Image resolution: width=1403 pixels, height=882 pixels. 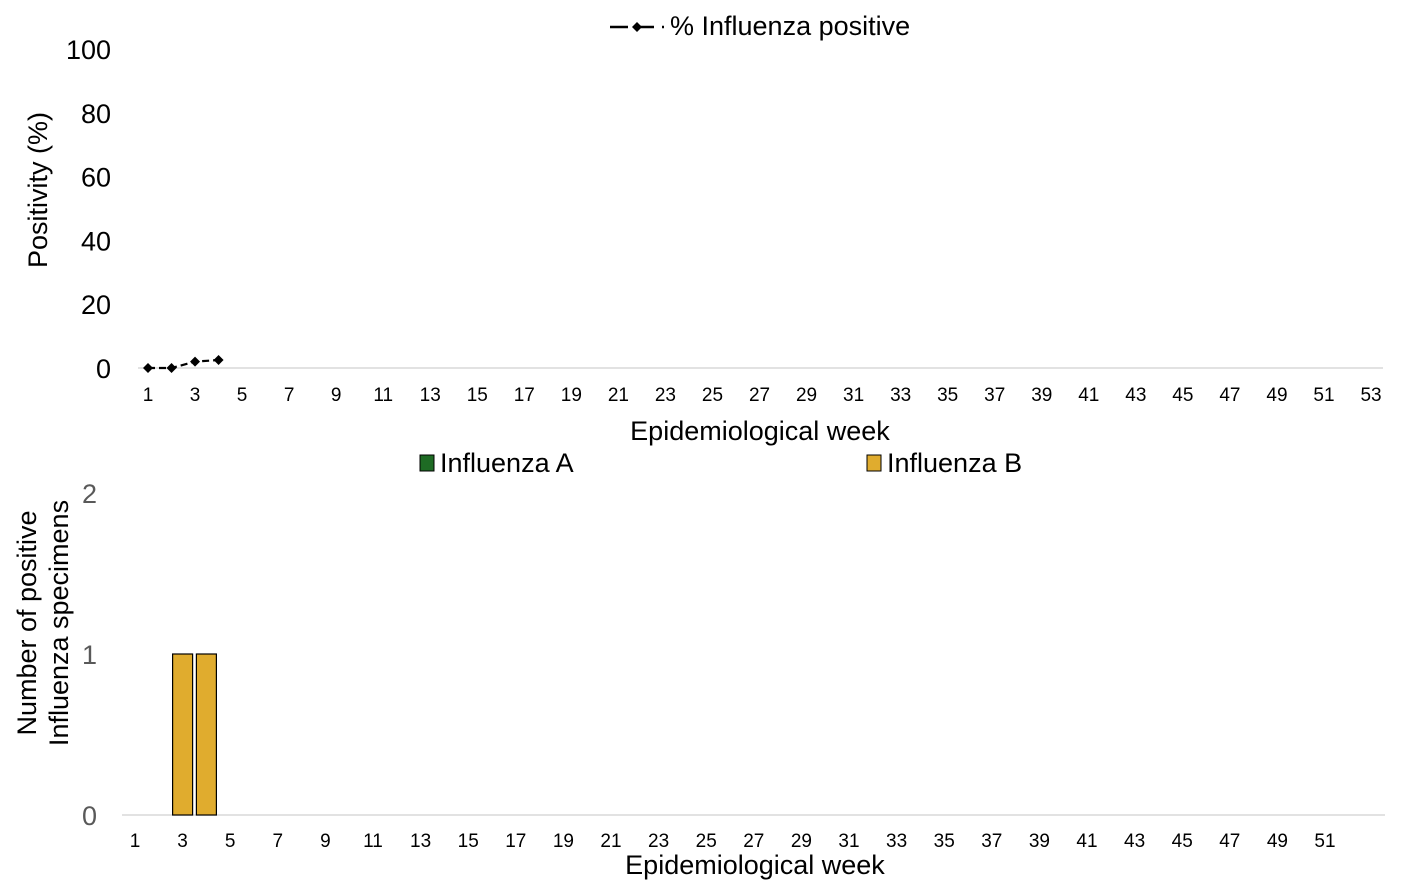 What do you see at coordinates (182, 841) in the screenshot?
I see `bottom-x-tick-3: 3` at bounding box center [182, 841].